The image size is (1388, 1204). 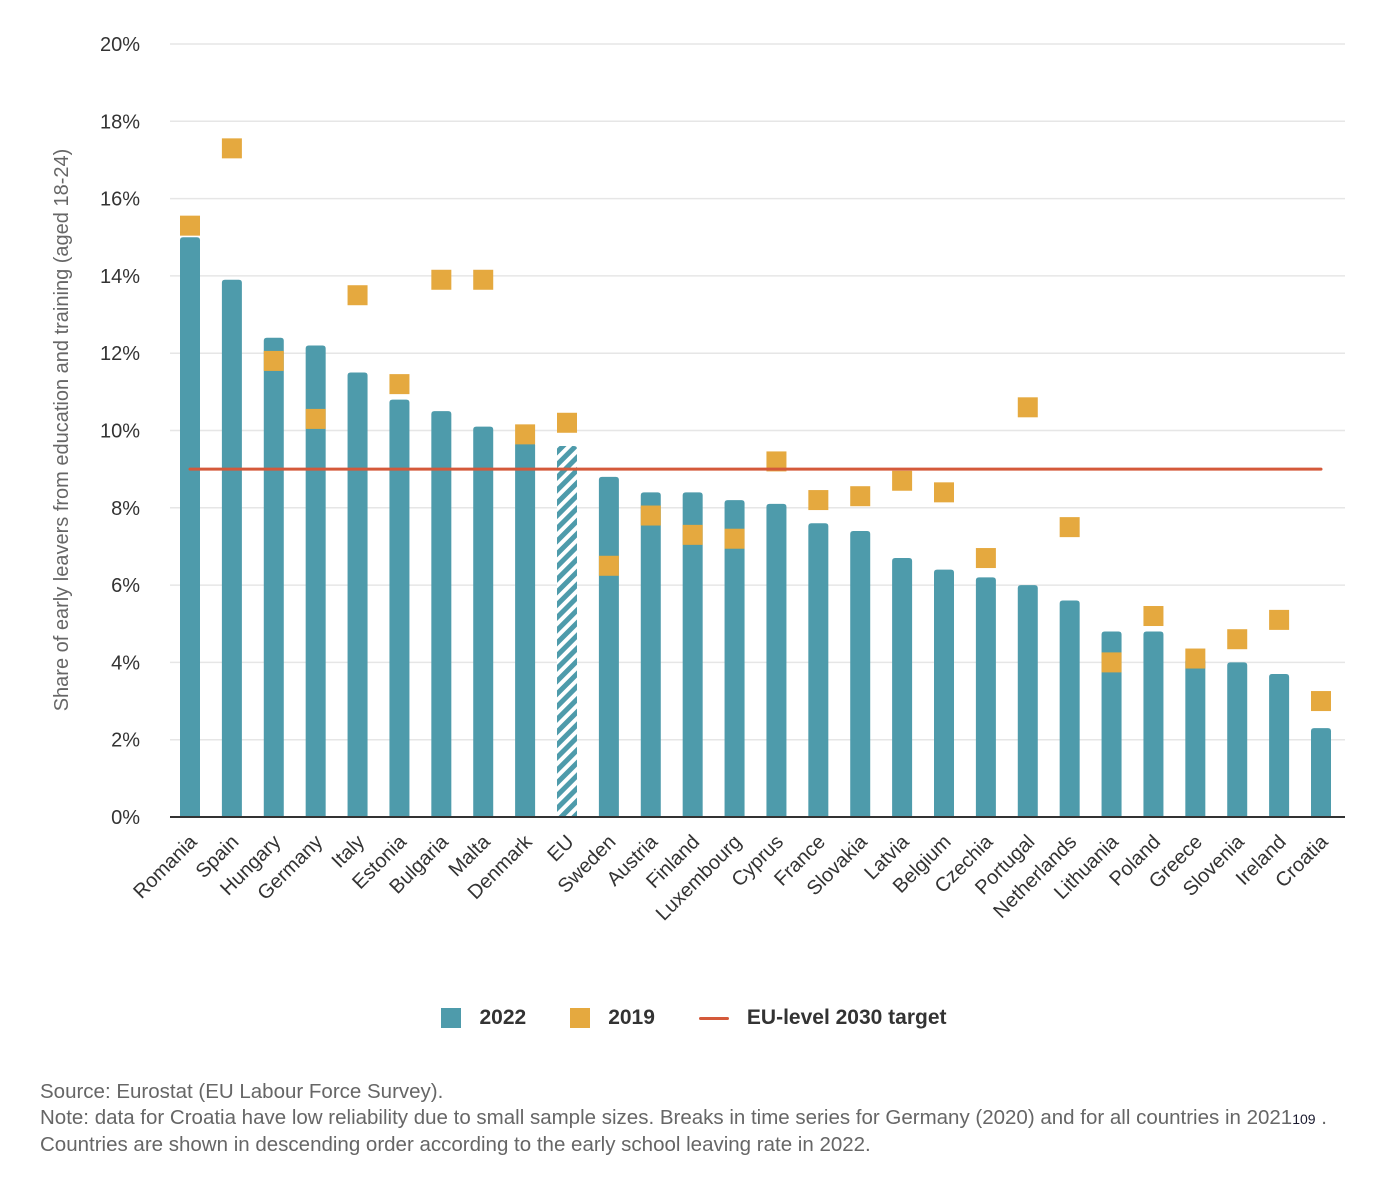 What do you see at coordinates (399, 608) in the screenshot?
I see `bar-estonia` at bounding box center [399, 608].